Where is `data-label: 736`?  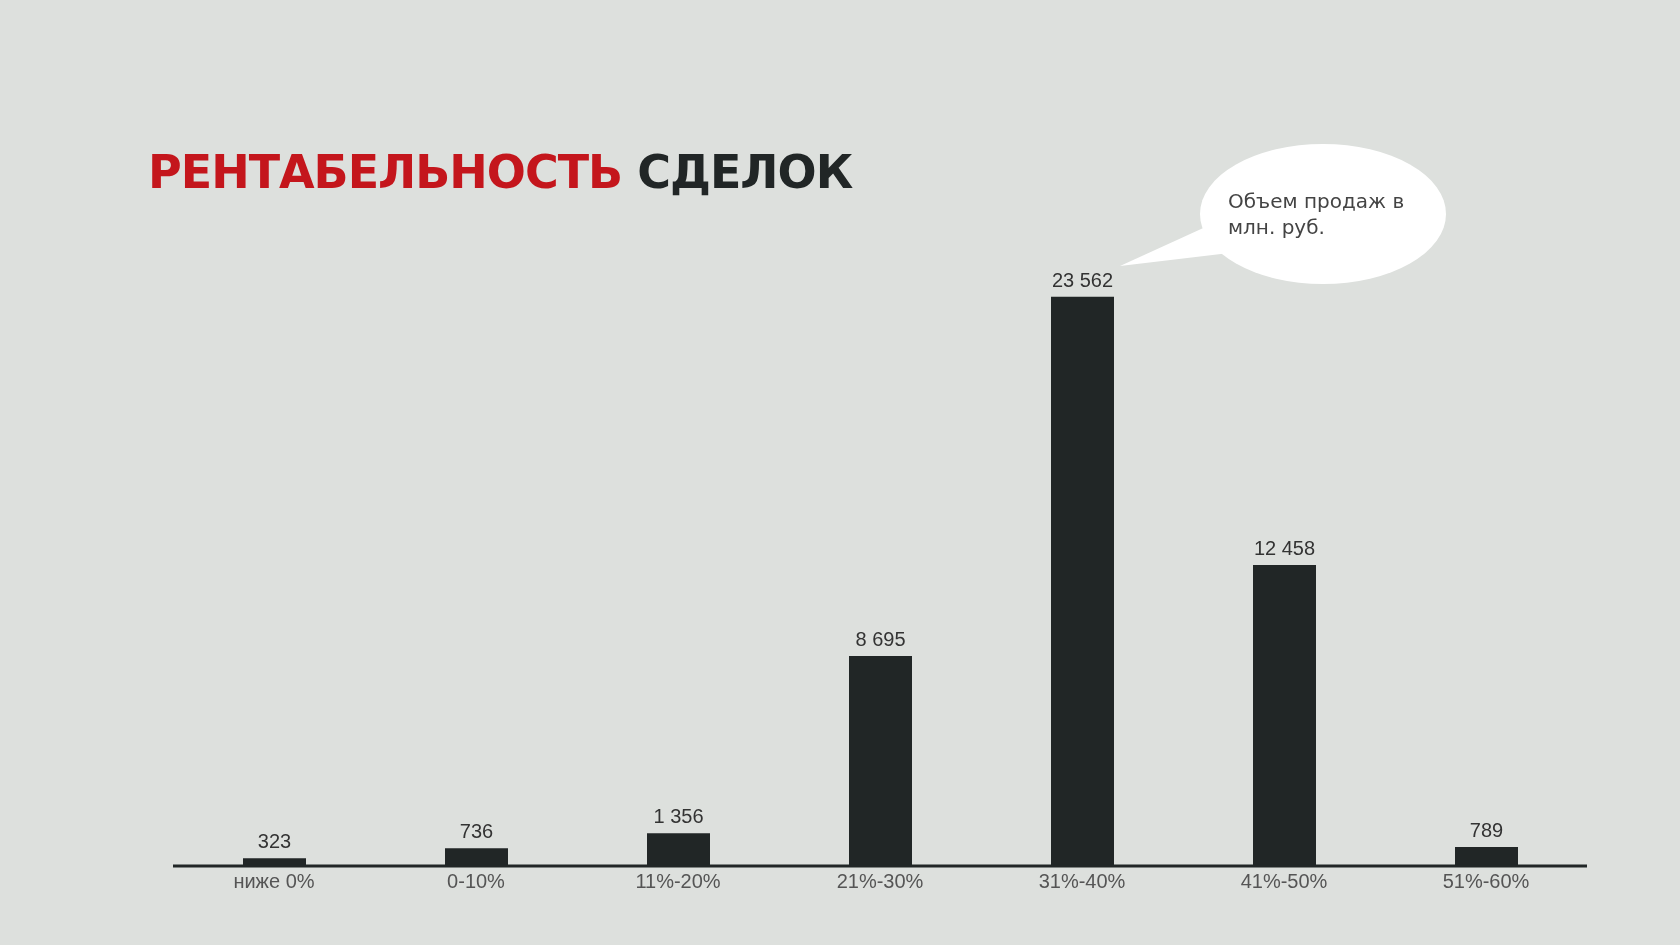 data-label: 736 is located at coordinates (476, 831).